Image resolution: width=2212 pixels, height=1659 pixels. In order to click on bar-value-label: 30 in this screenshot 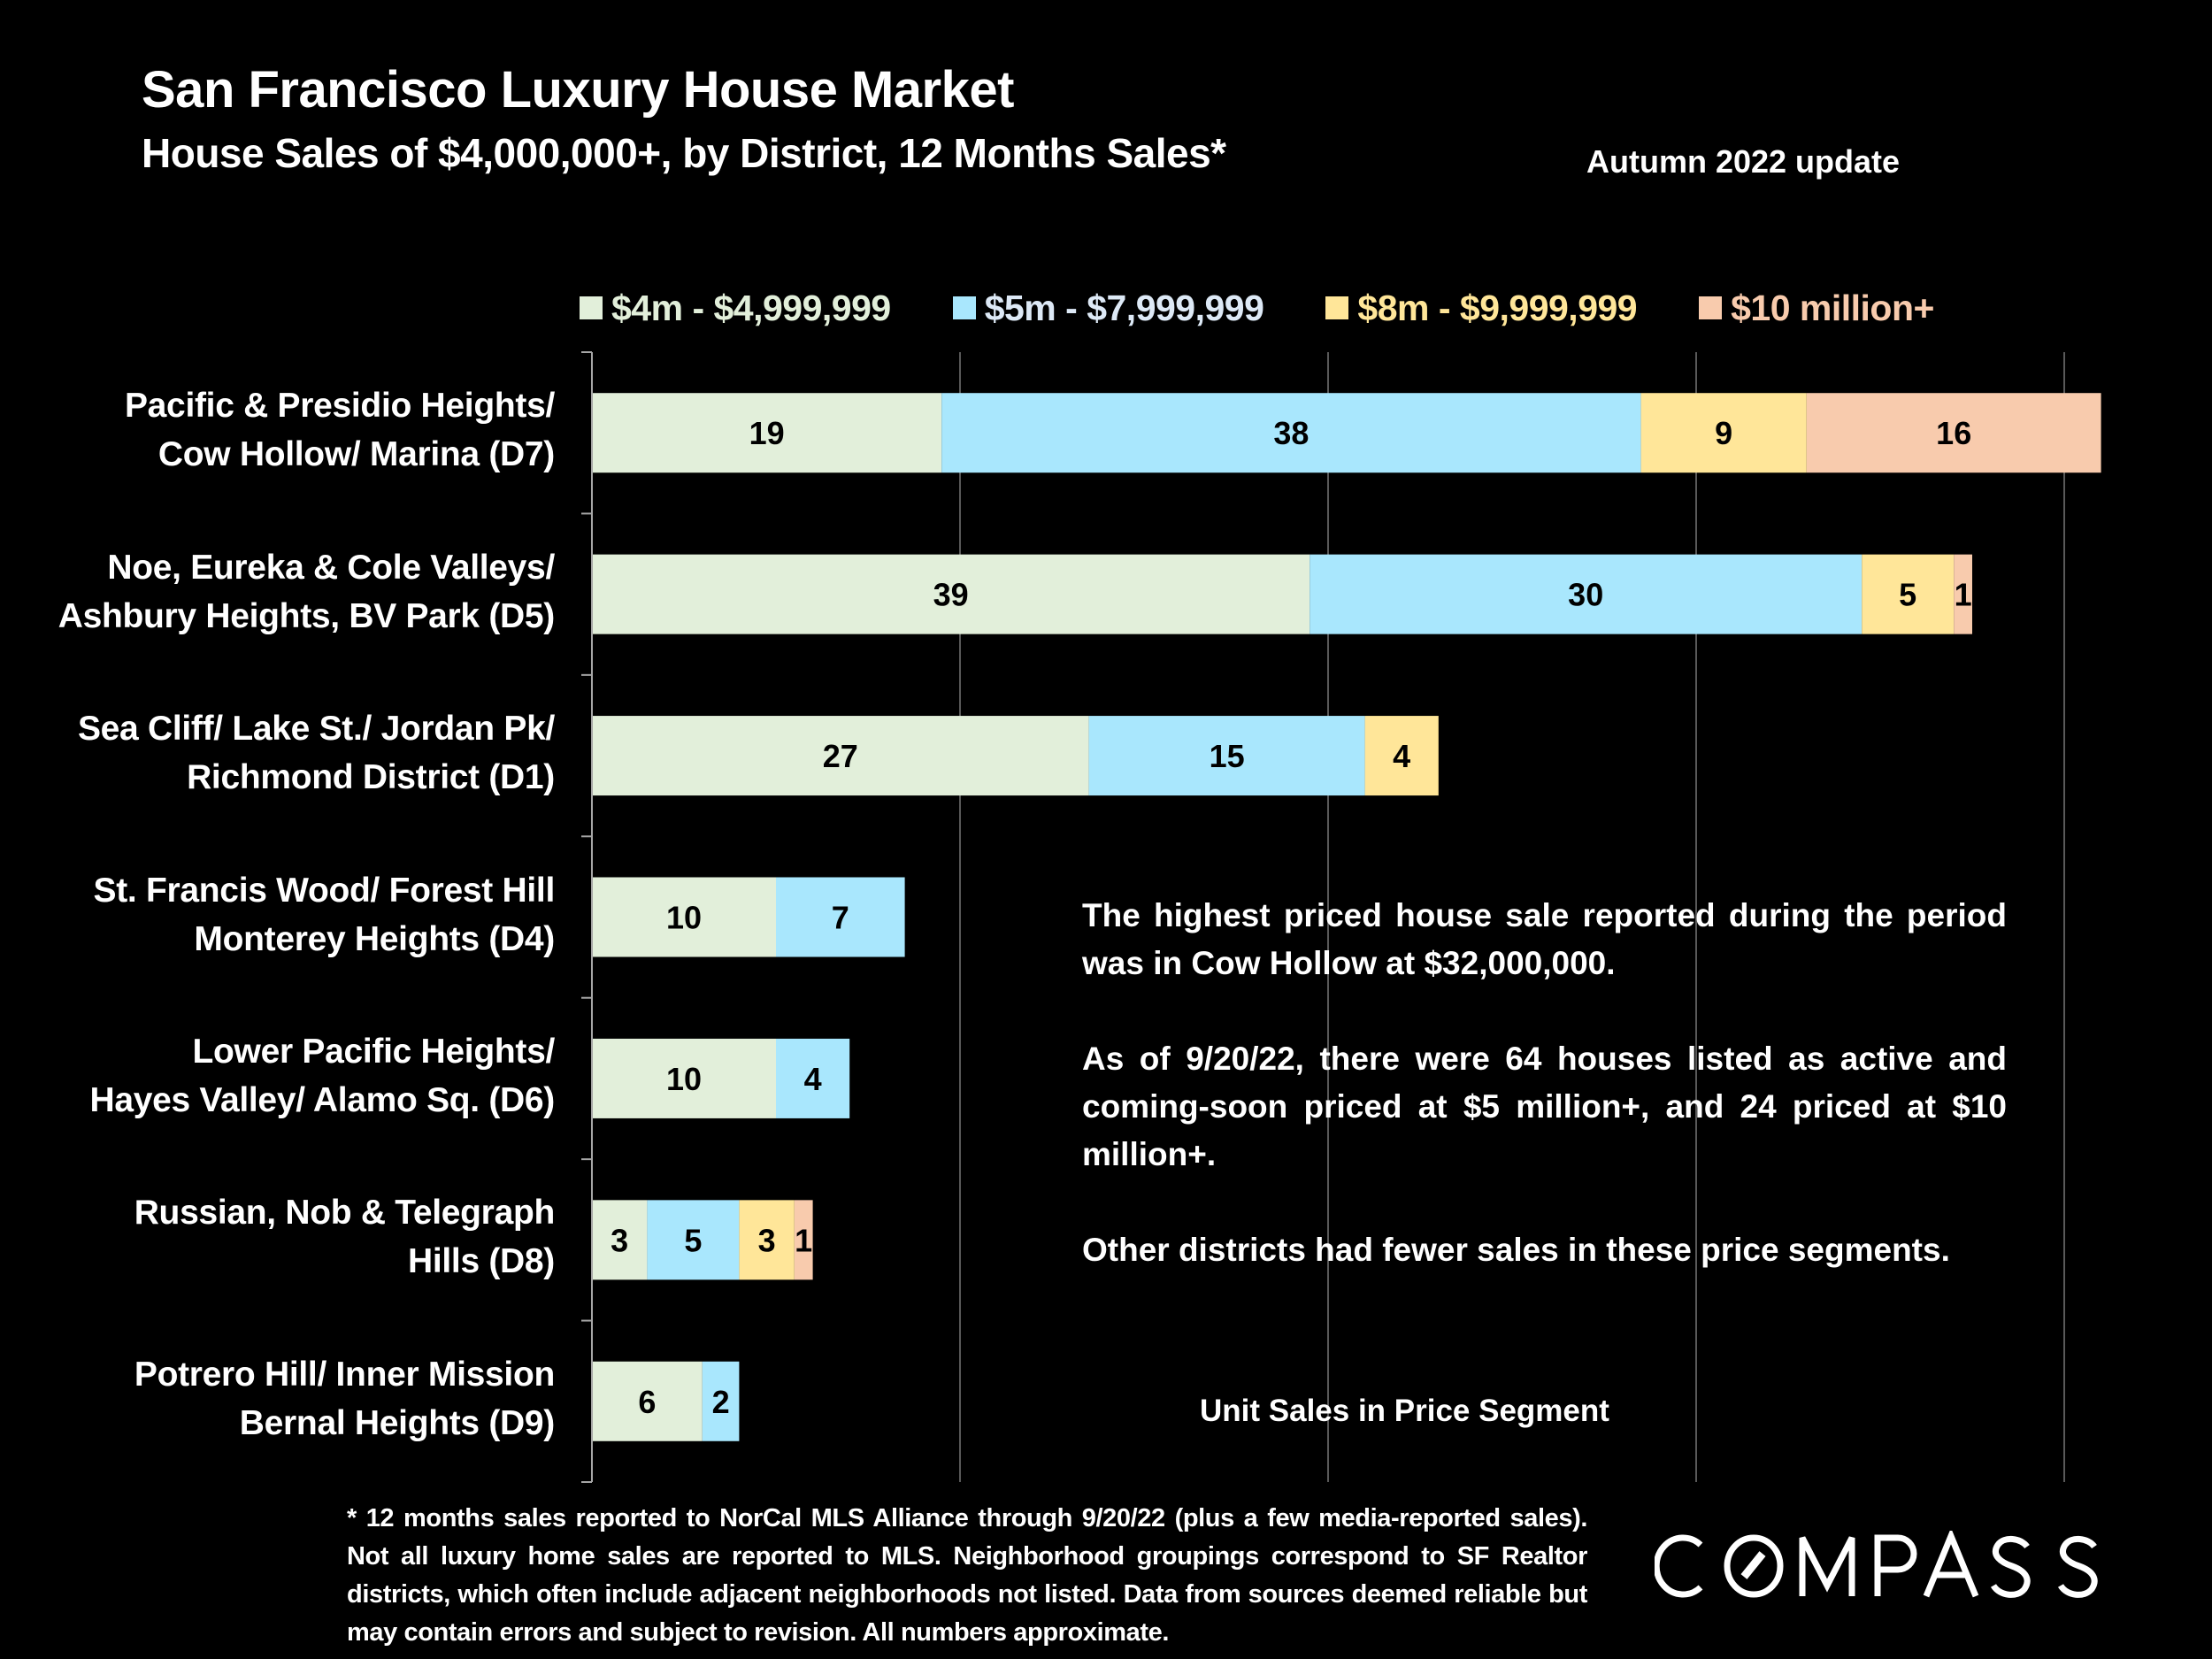, I will do `click(1586, 595)`.